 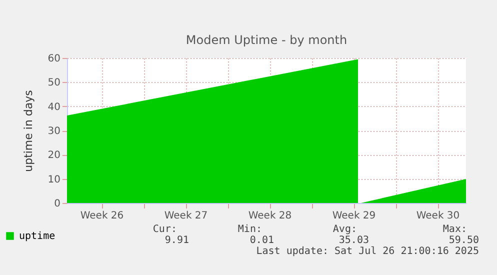 What do you see at coordinates (102, 216) in the screenshot?
I see `x-tick-label: Week 26` at bounding box center [102, 216].